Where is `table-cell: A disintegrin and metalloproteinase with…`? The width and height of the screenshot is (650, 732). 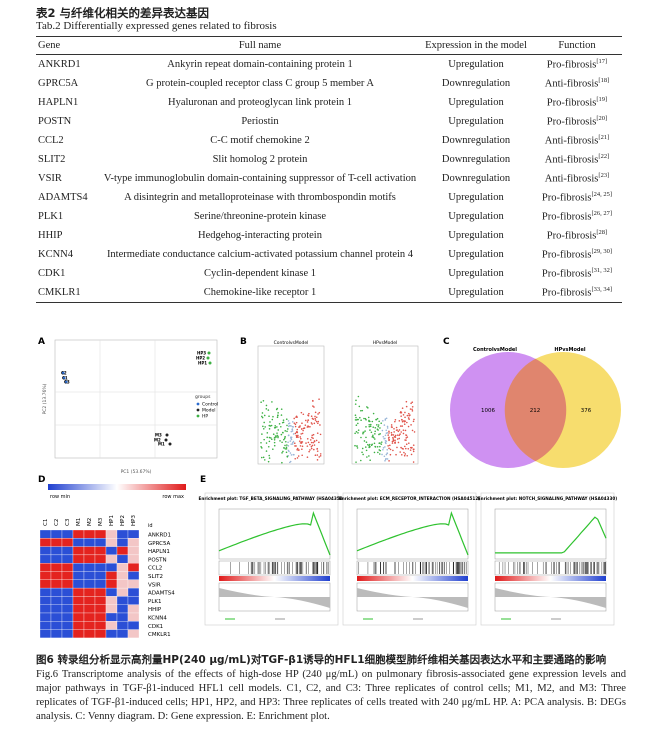
table-cell: A disintegrin and metalloproteinase with… is located at coordinates (260, 197).